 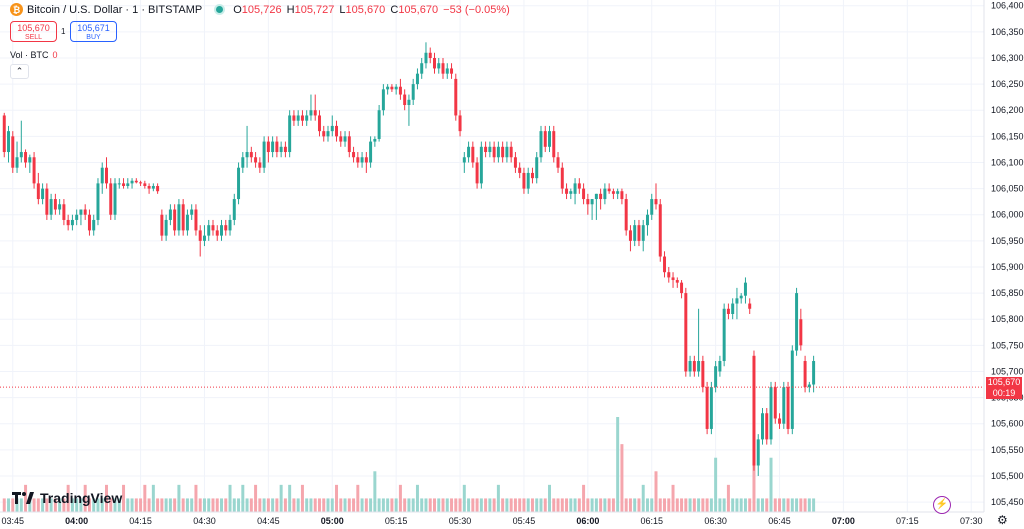 What do you see at coordinates (1007, 189) in the screenshot?
I see `price-tick-label: 106,050` at bounding box center [1007, 189].